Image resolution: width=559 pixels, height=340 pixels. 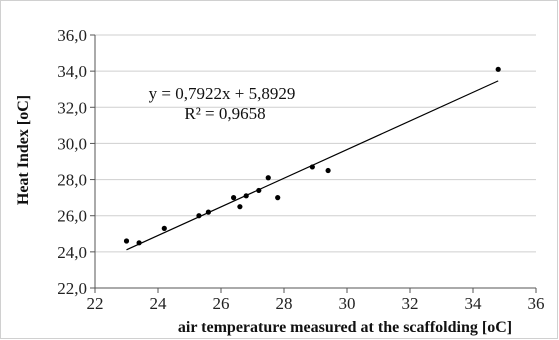 I want to click on y-tick-label: 32,0, so click(x=72, y=107).